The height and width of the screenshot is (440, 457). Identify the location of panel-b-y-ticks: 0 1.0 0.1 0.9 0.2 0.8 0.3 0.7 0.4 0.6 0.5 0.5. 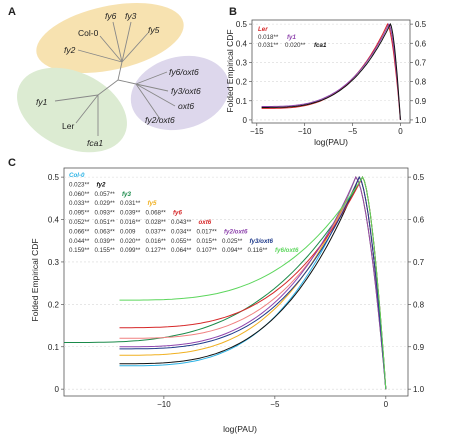
(331, 72).